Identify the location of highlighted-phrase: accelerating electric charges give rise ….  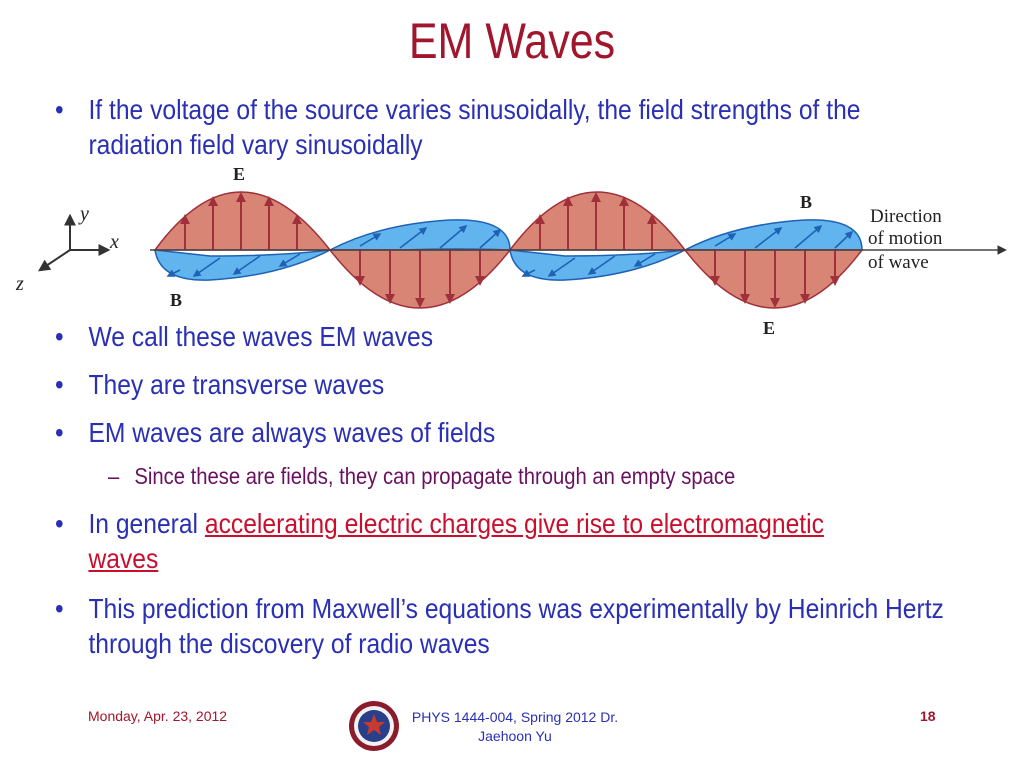
(456, 541).